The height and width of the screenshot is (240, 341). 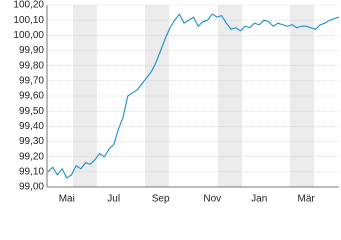 What do you see at coordinates (259, 199) in the screenshot?
I see `x-tick-label: Jan` at bounding box center [259, 199].